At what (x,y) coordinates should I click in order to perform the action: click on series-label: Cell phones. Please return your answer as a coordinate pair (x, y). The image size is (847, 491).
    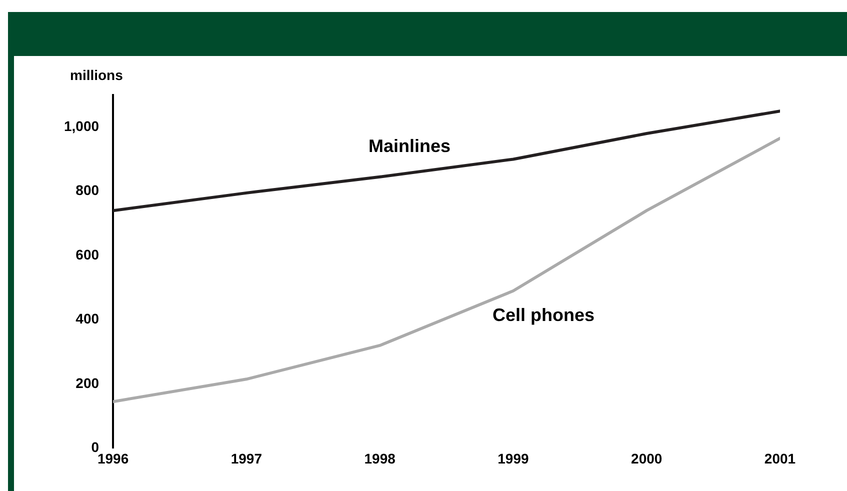
    Looking at the image, I should click on (543, 315).